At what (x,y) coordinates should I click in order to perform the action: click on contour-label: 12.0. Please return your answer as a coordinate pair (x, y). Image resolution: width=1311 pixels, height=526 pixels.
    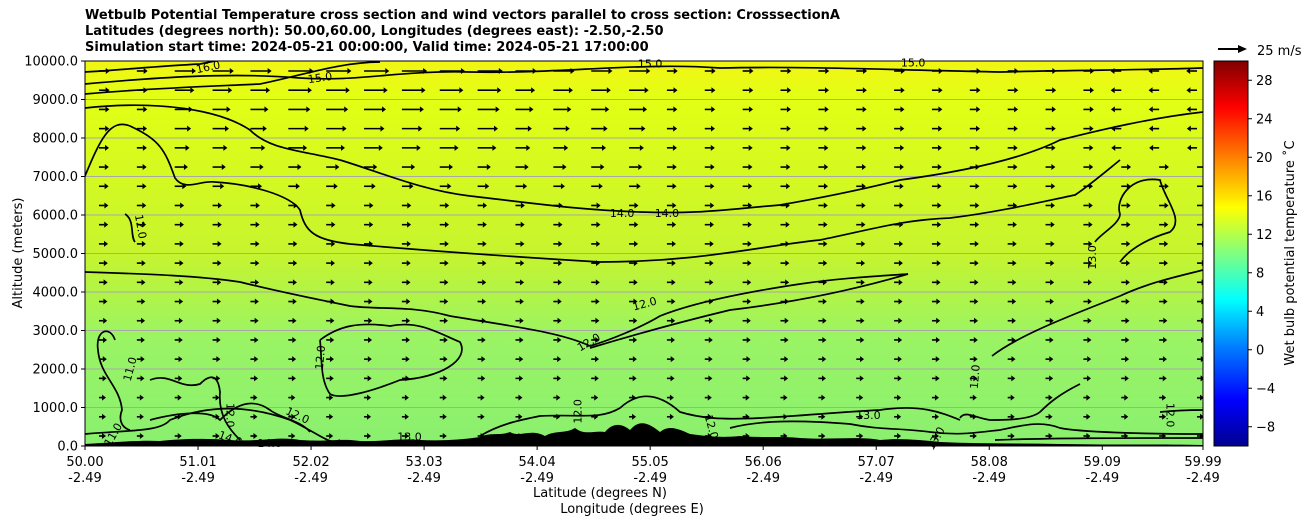
    Looking at the image, I should click on (644, 304).